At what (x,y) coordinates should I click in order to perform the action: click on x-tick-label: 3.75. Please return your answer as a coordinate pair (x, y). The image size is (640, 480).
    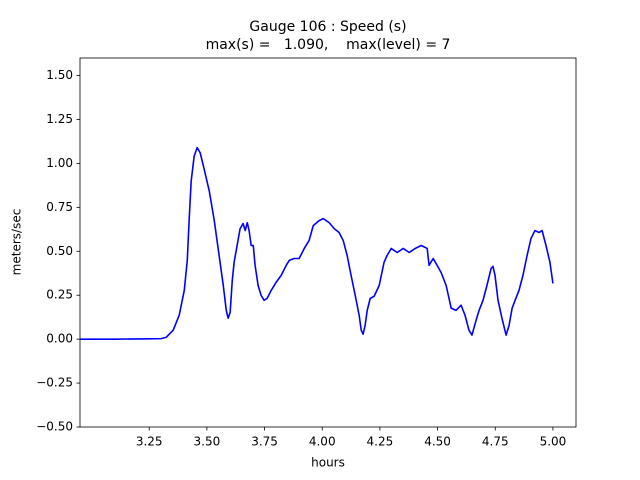
    Looking at the image, I should click on (264, 442).